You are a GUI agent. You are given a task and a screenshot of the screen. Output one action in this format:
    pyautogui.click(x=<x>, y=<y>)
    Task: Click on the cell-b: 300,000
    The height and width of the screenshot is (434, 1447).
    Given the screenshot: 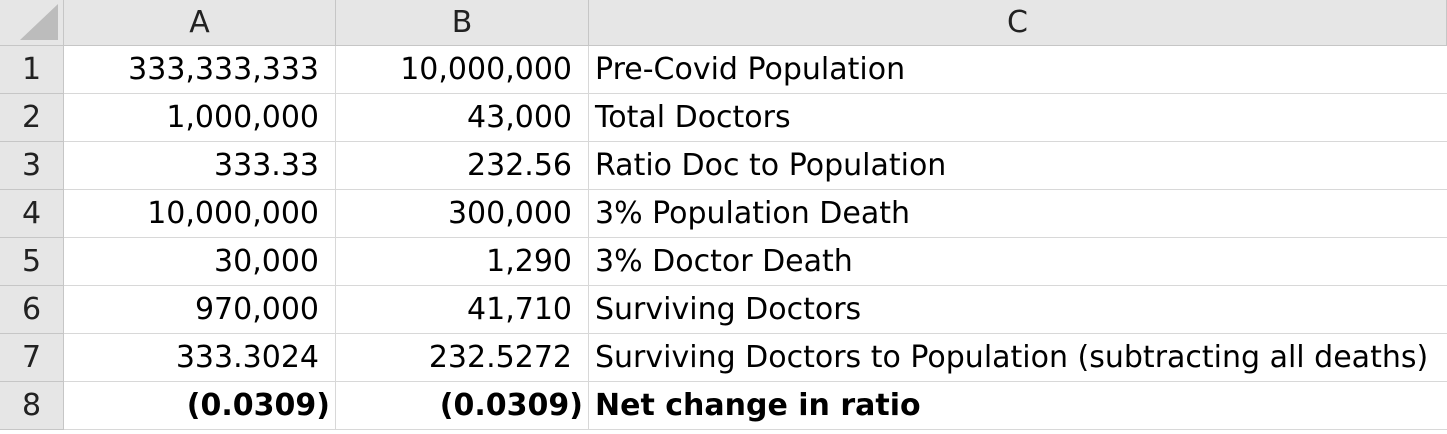 What is the action you would take?
    pyautogui.click(x=462, y=214)
    